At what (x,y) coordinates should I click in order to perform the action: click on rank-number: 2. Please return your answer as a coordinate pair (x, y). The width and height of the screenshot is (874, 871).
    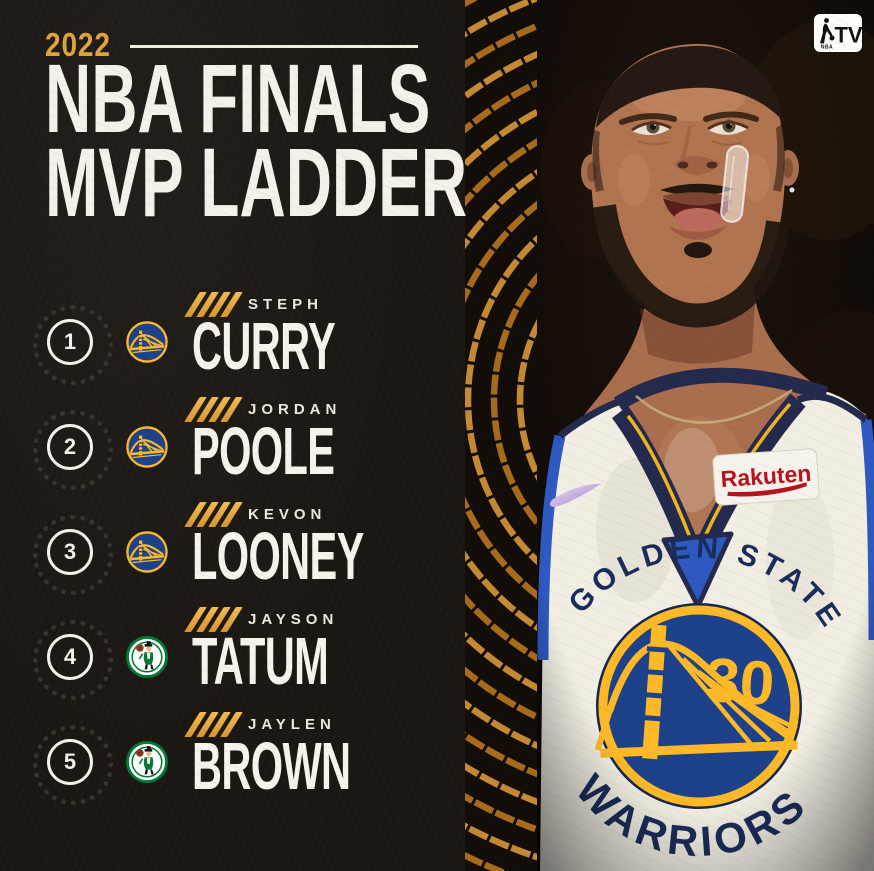
    Looking at the image, I should click on (70, 446).